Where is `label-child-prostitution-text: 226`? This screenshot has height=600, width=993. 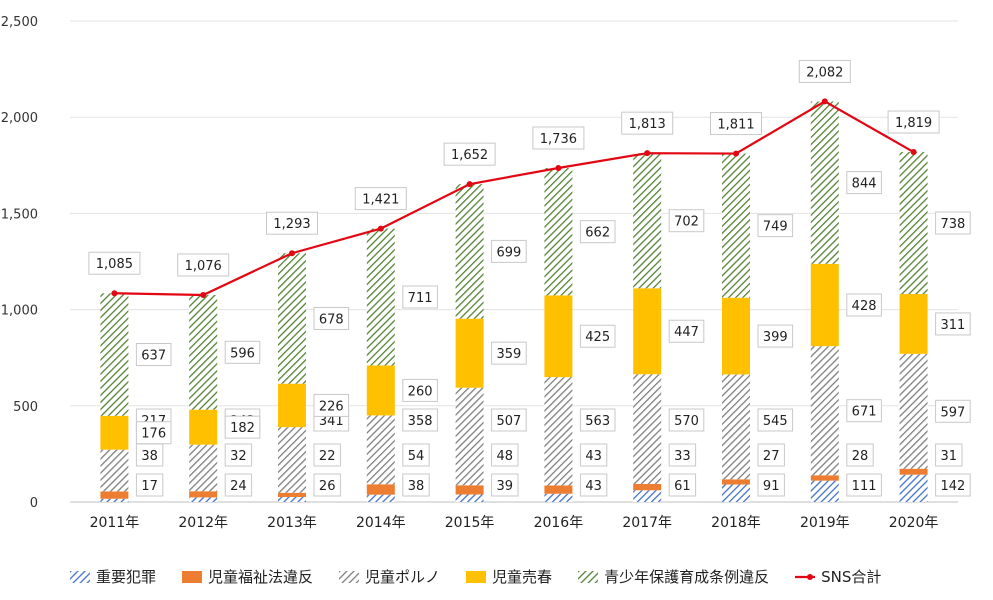 label-child-prostitution-text: 226 is located at coordinates (331, 406).